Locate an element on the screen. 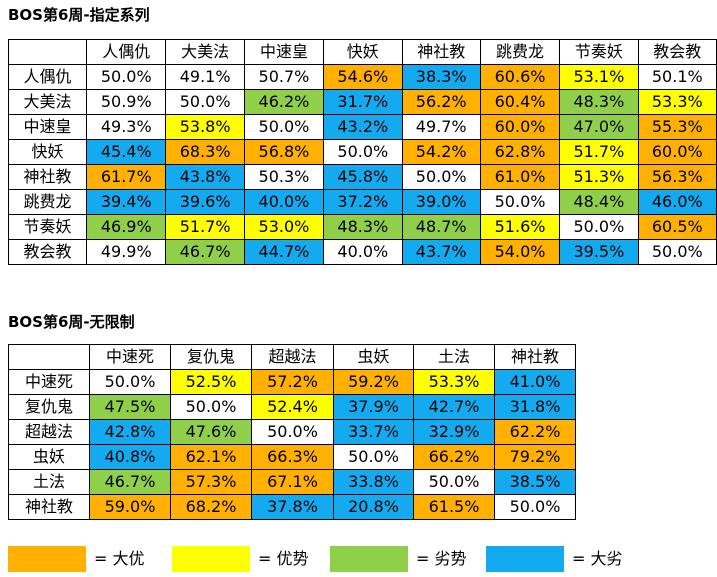 This screenshot has height=577, width=717. winrate-cell: 51.6% is located at coordinates (520, 227).